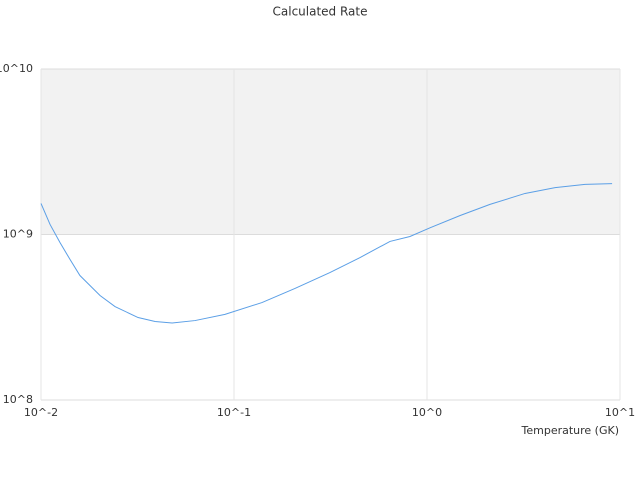  What do you see at coordinates (41, 412) in the screenshot?
I see `x-tick-label: 10^-2` at bounding box center [41, 412].